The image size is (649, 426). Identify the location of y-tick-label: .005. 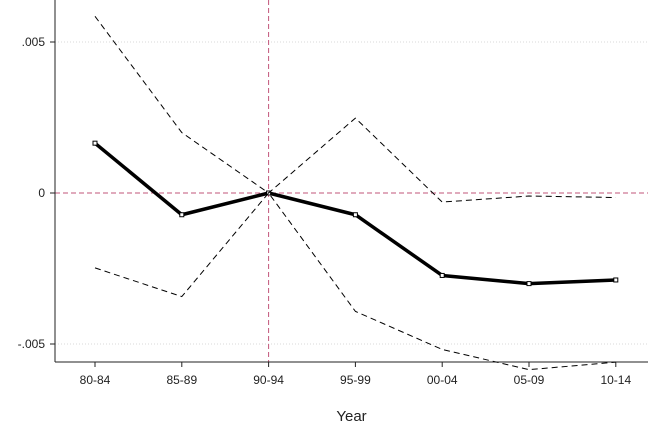
(34, 42).